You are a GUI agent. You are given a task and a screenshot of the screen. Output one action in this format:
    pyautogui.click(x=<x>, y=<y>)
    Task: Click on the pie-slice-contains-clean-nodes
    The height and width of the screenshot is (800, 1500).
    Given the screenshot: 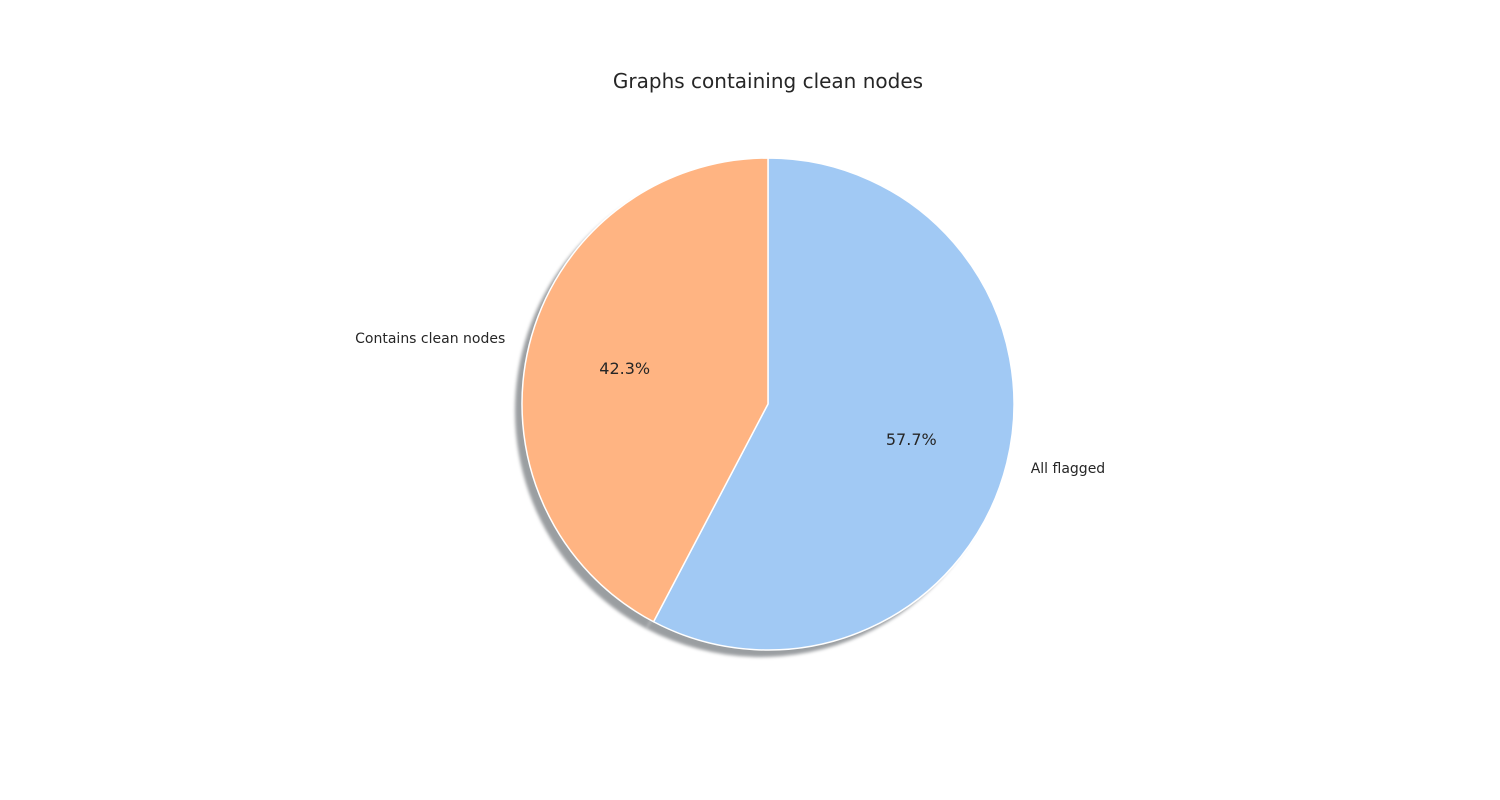 What is the action you would take?
    pyautogui.click(x=645, y=390)
    